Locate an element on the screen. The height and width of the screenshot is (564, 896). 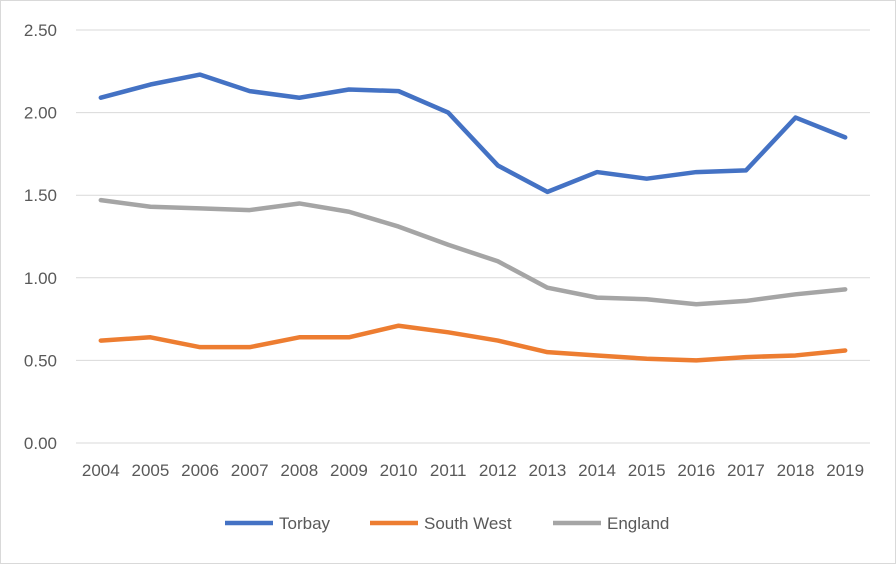
series-line-south-west is located at coordinates (473, 343).